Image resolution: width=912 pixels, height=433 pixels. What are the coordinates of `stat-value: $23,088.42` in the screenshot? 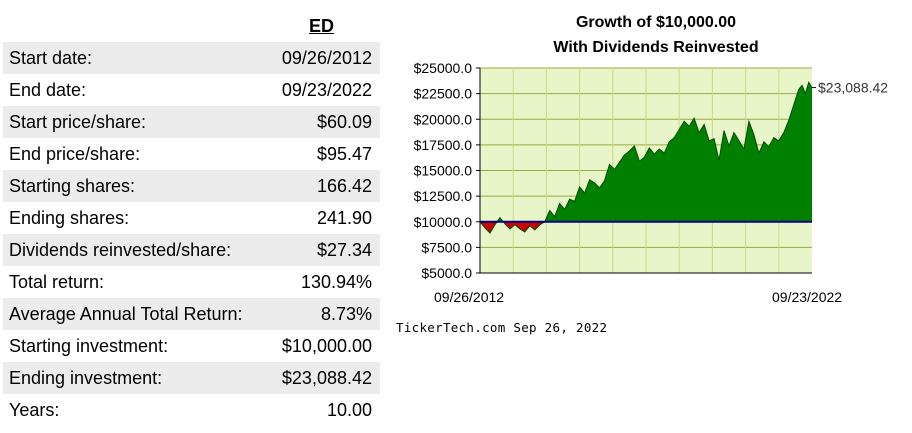 It's located at (326, 377).